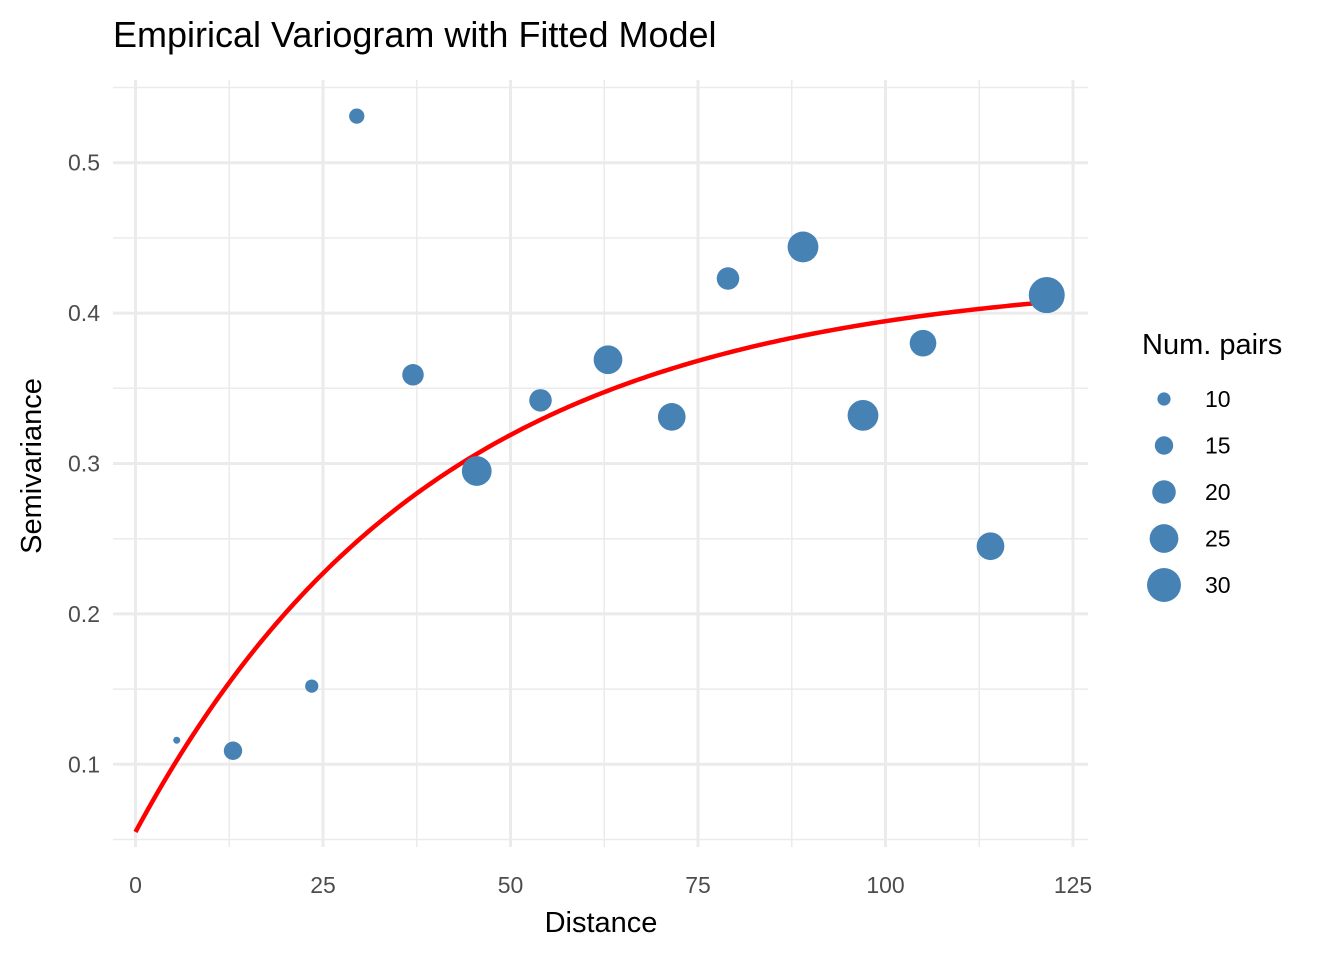 This screenshot has width=1344, height=960. Describe the element at coordinates (1218, 585) in the screenshot. I see `legend-label: 30` at that location.